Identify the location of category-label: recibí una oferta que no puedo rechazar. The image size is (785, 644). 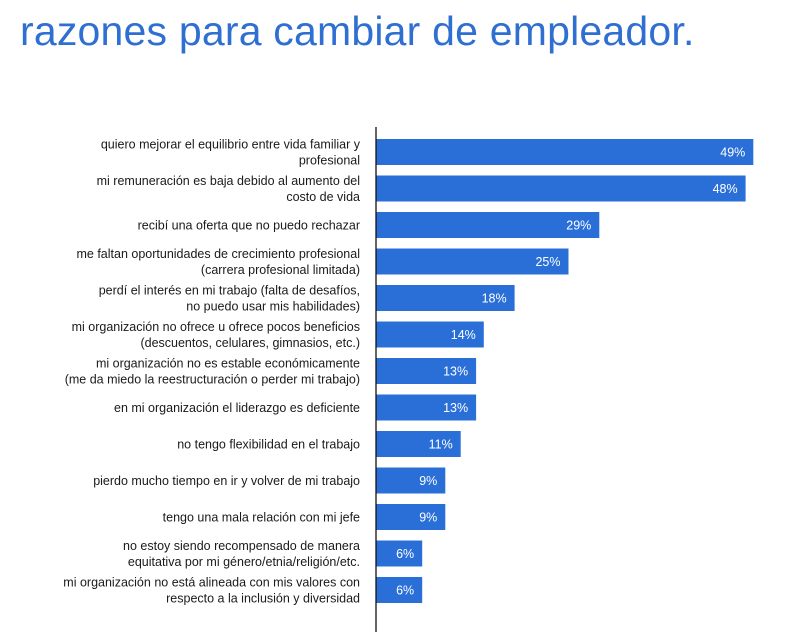
(249, 226).